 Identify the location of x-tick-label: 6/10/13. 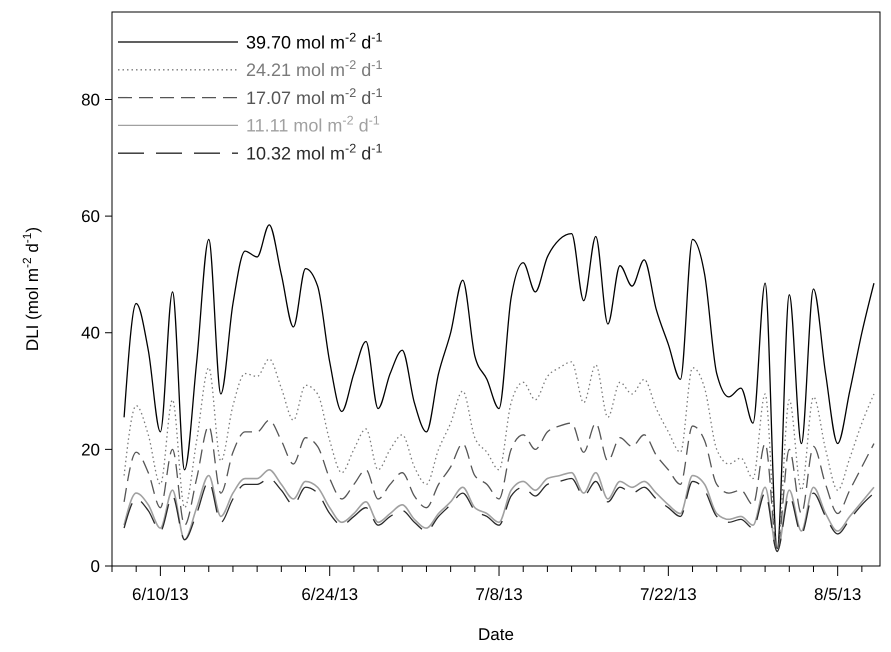
(160, 594).